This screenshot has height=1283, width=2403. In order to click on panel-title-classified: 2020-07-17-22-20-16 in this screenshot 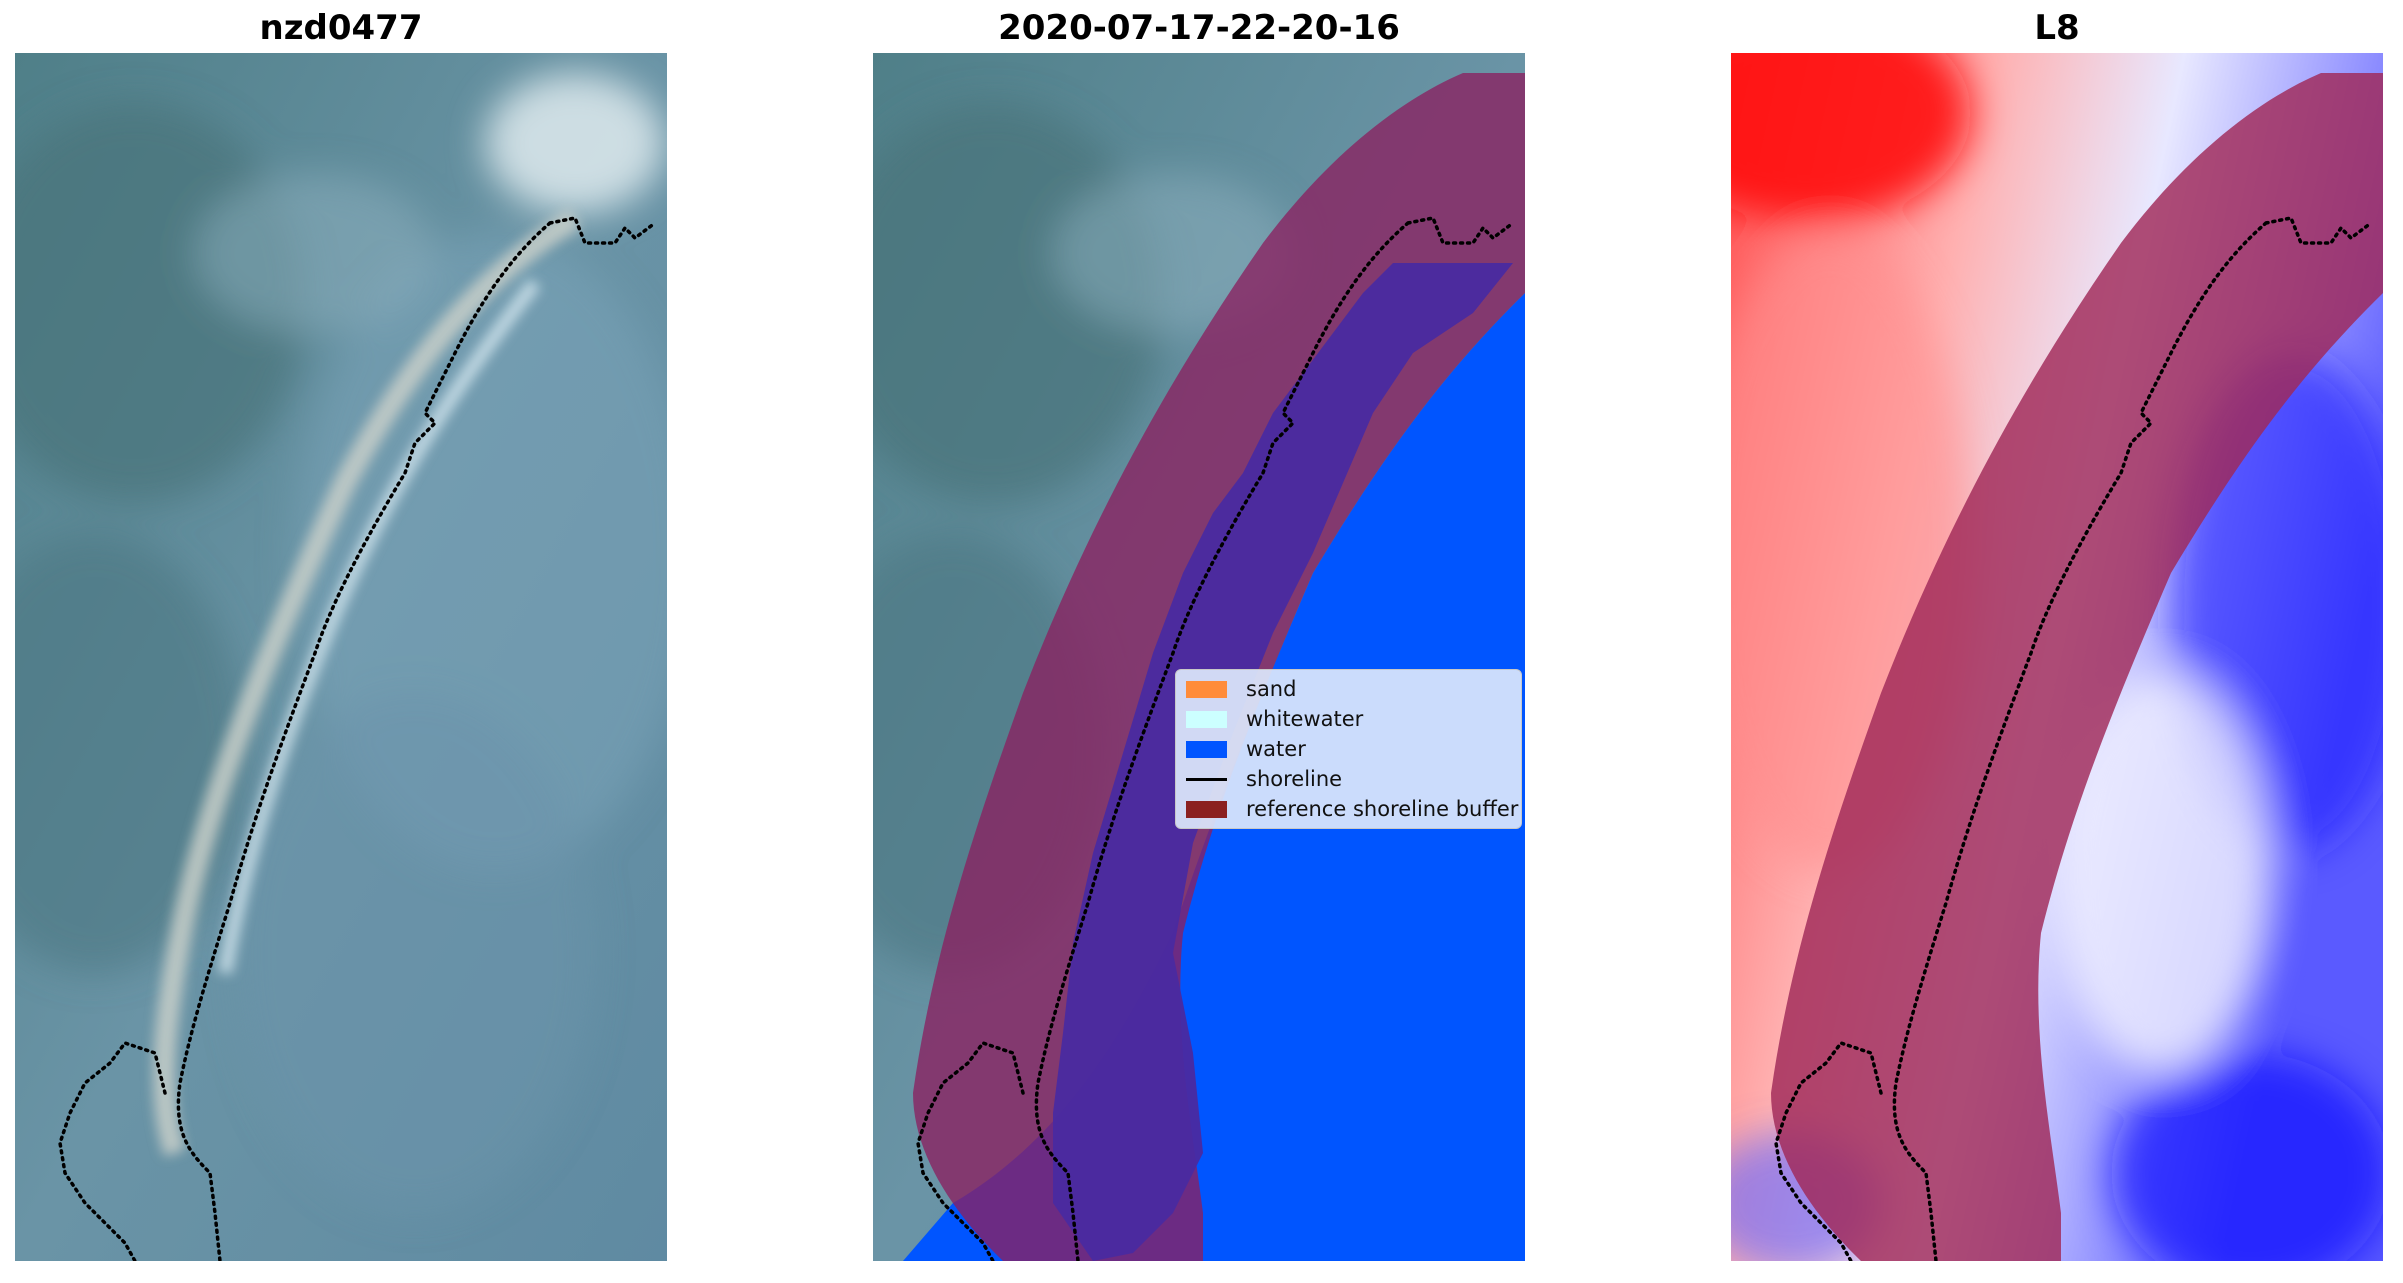, I will do `click(1199, 28)`.